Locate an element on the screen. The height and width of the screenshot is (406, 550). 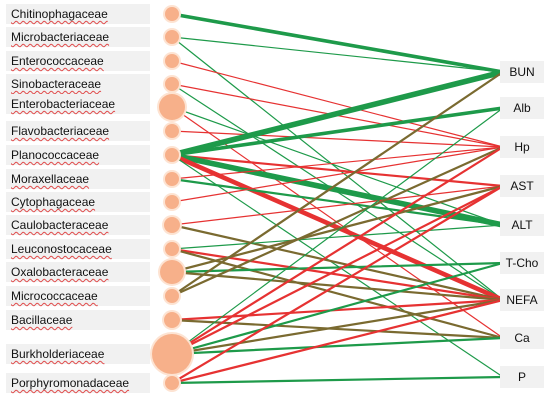
edge-bacillaceae-ca is located at coordinates (337, 329).